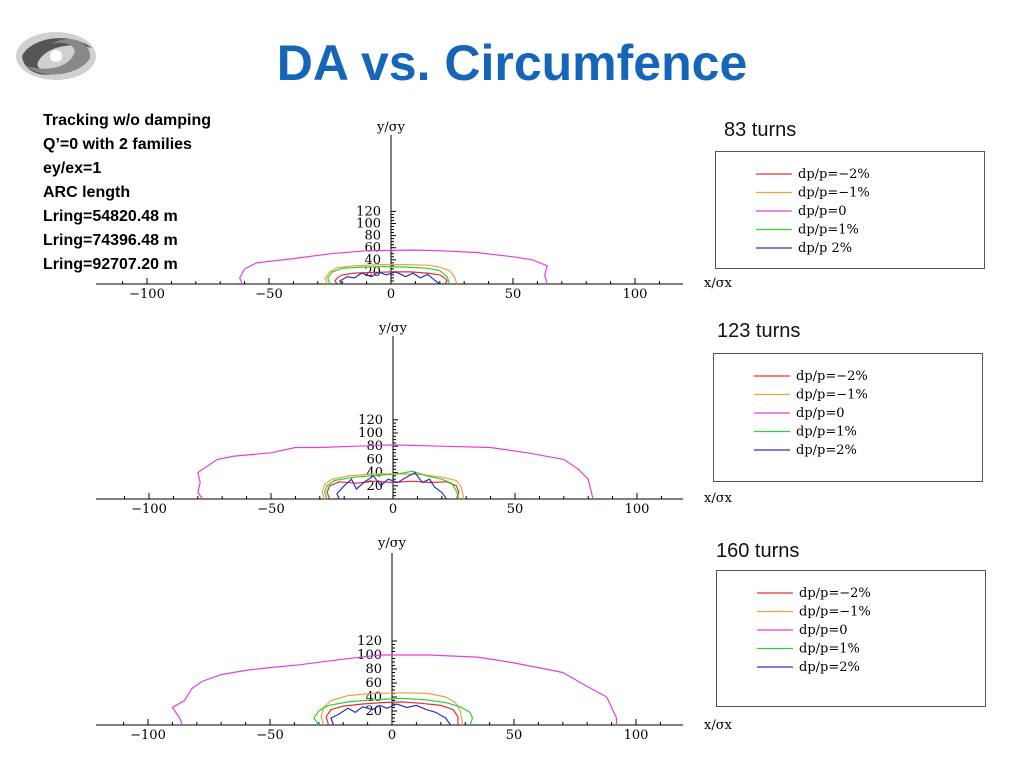 Image resolution: width=1024 pixels, height=768 pixels. What do you see at coordinates (760, 130) in the screenshot?
I see `turns-label: 83 turns` at bounding box center [760, 130].